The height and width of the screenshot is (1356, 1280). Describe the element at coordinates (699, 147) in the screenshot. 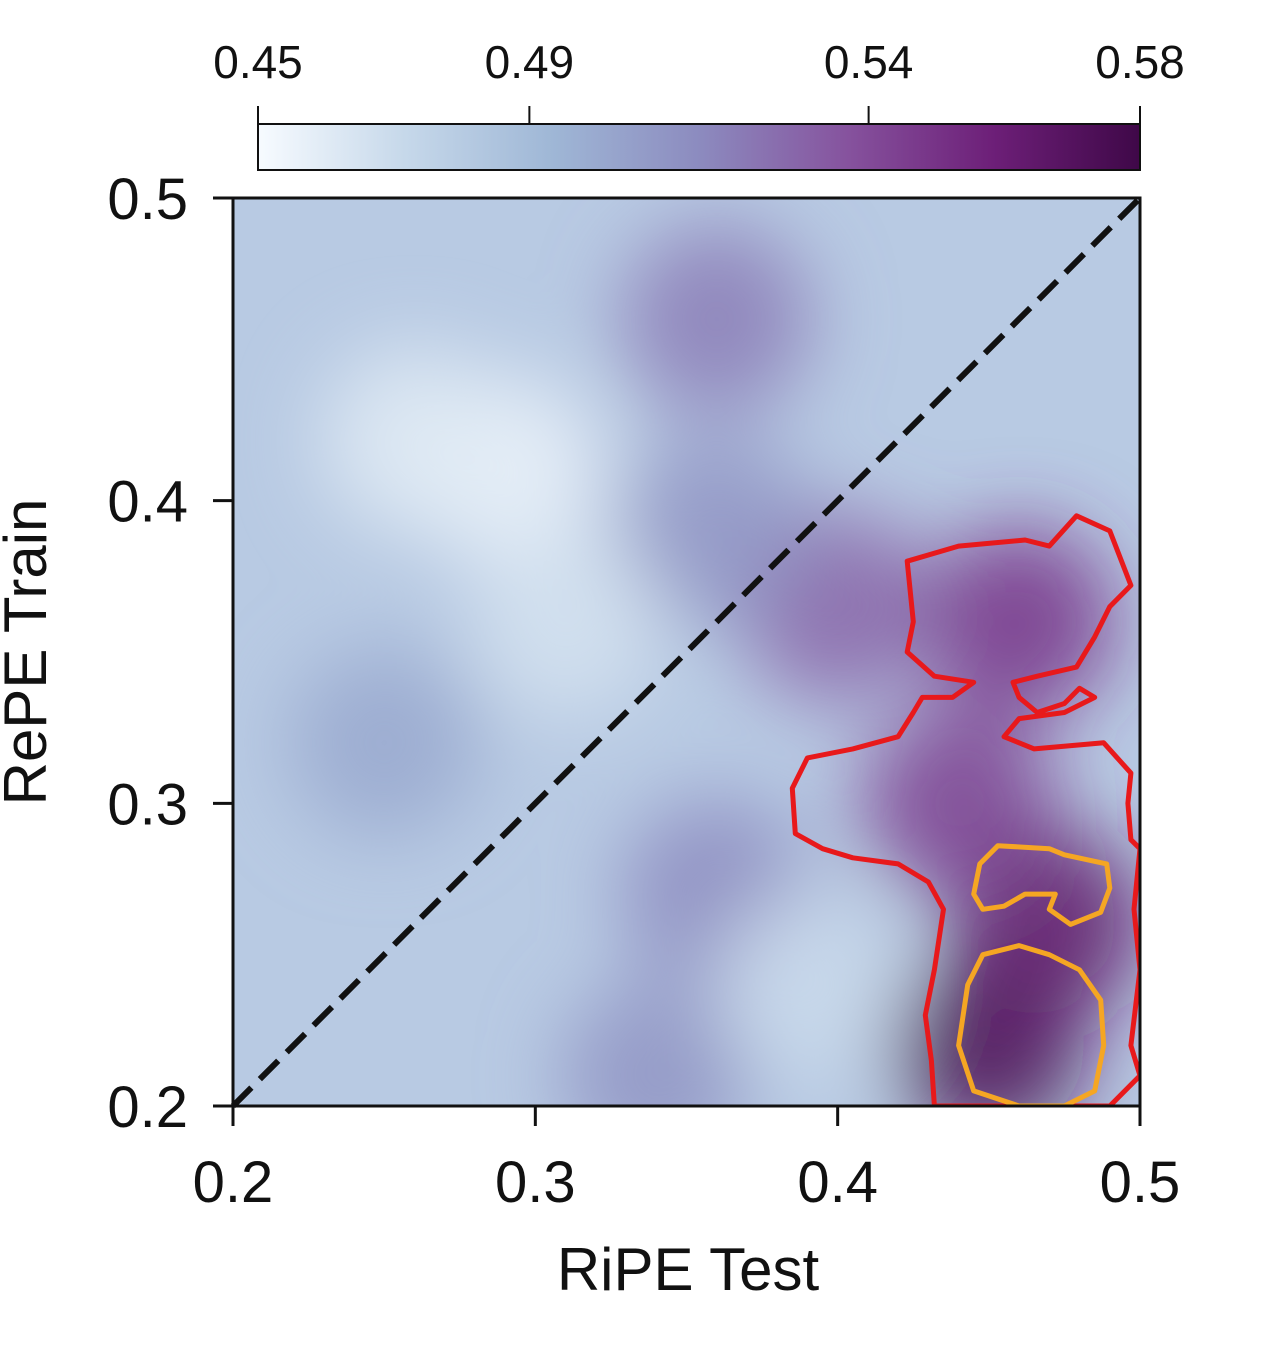

I see `colorbar` at that location.